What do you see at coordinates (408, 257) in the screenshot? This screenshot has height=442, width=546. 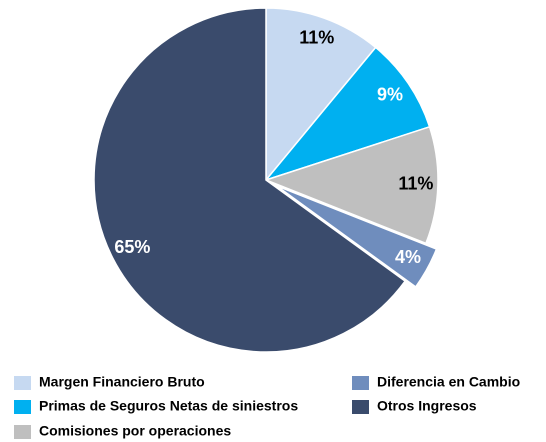 I see `value-label: 4%` at bounding box center [408, 257].